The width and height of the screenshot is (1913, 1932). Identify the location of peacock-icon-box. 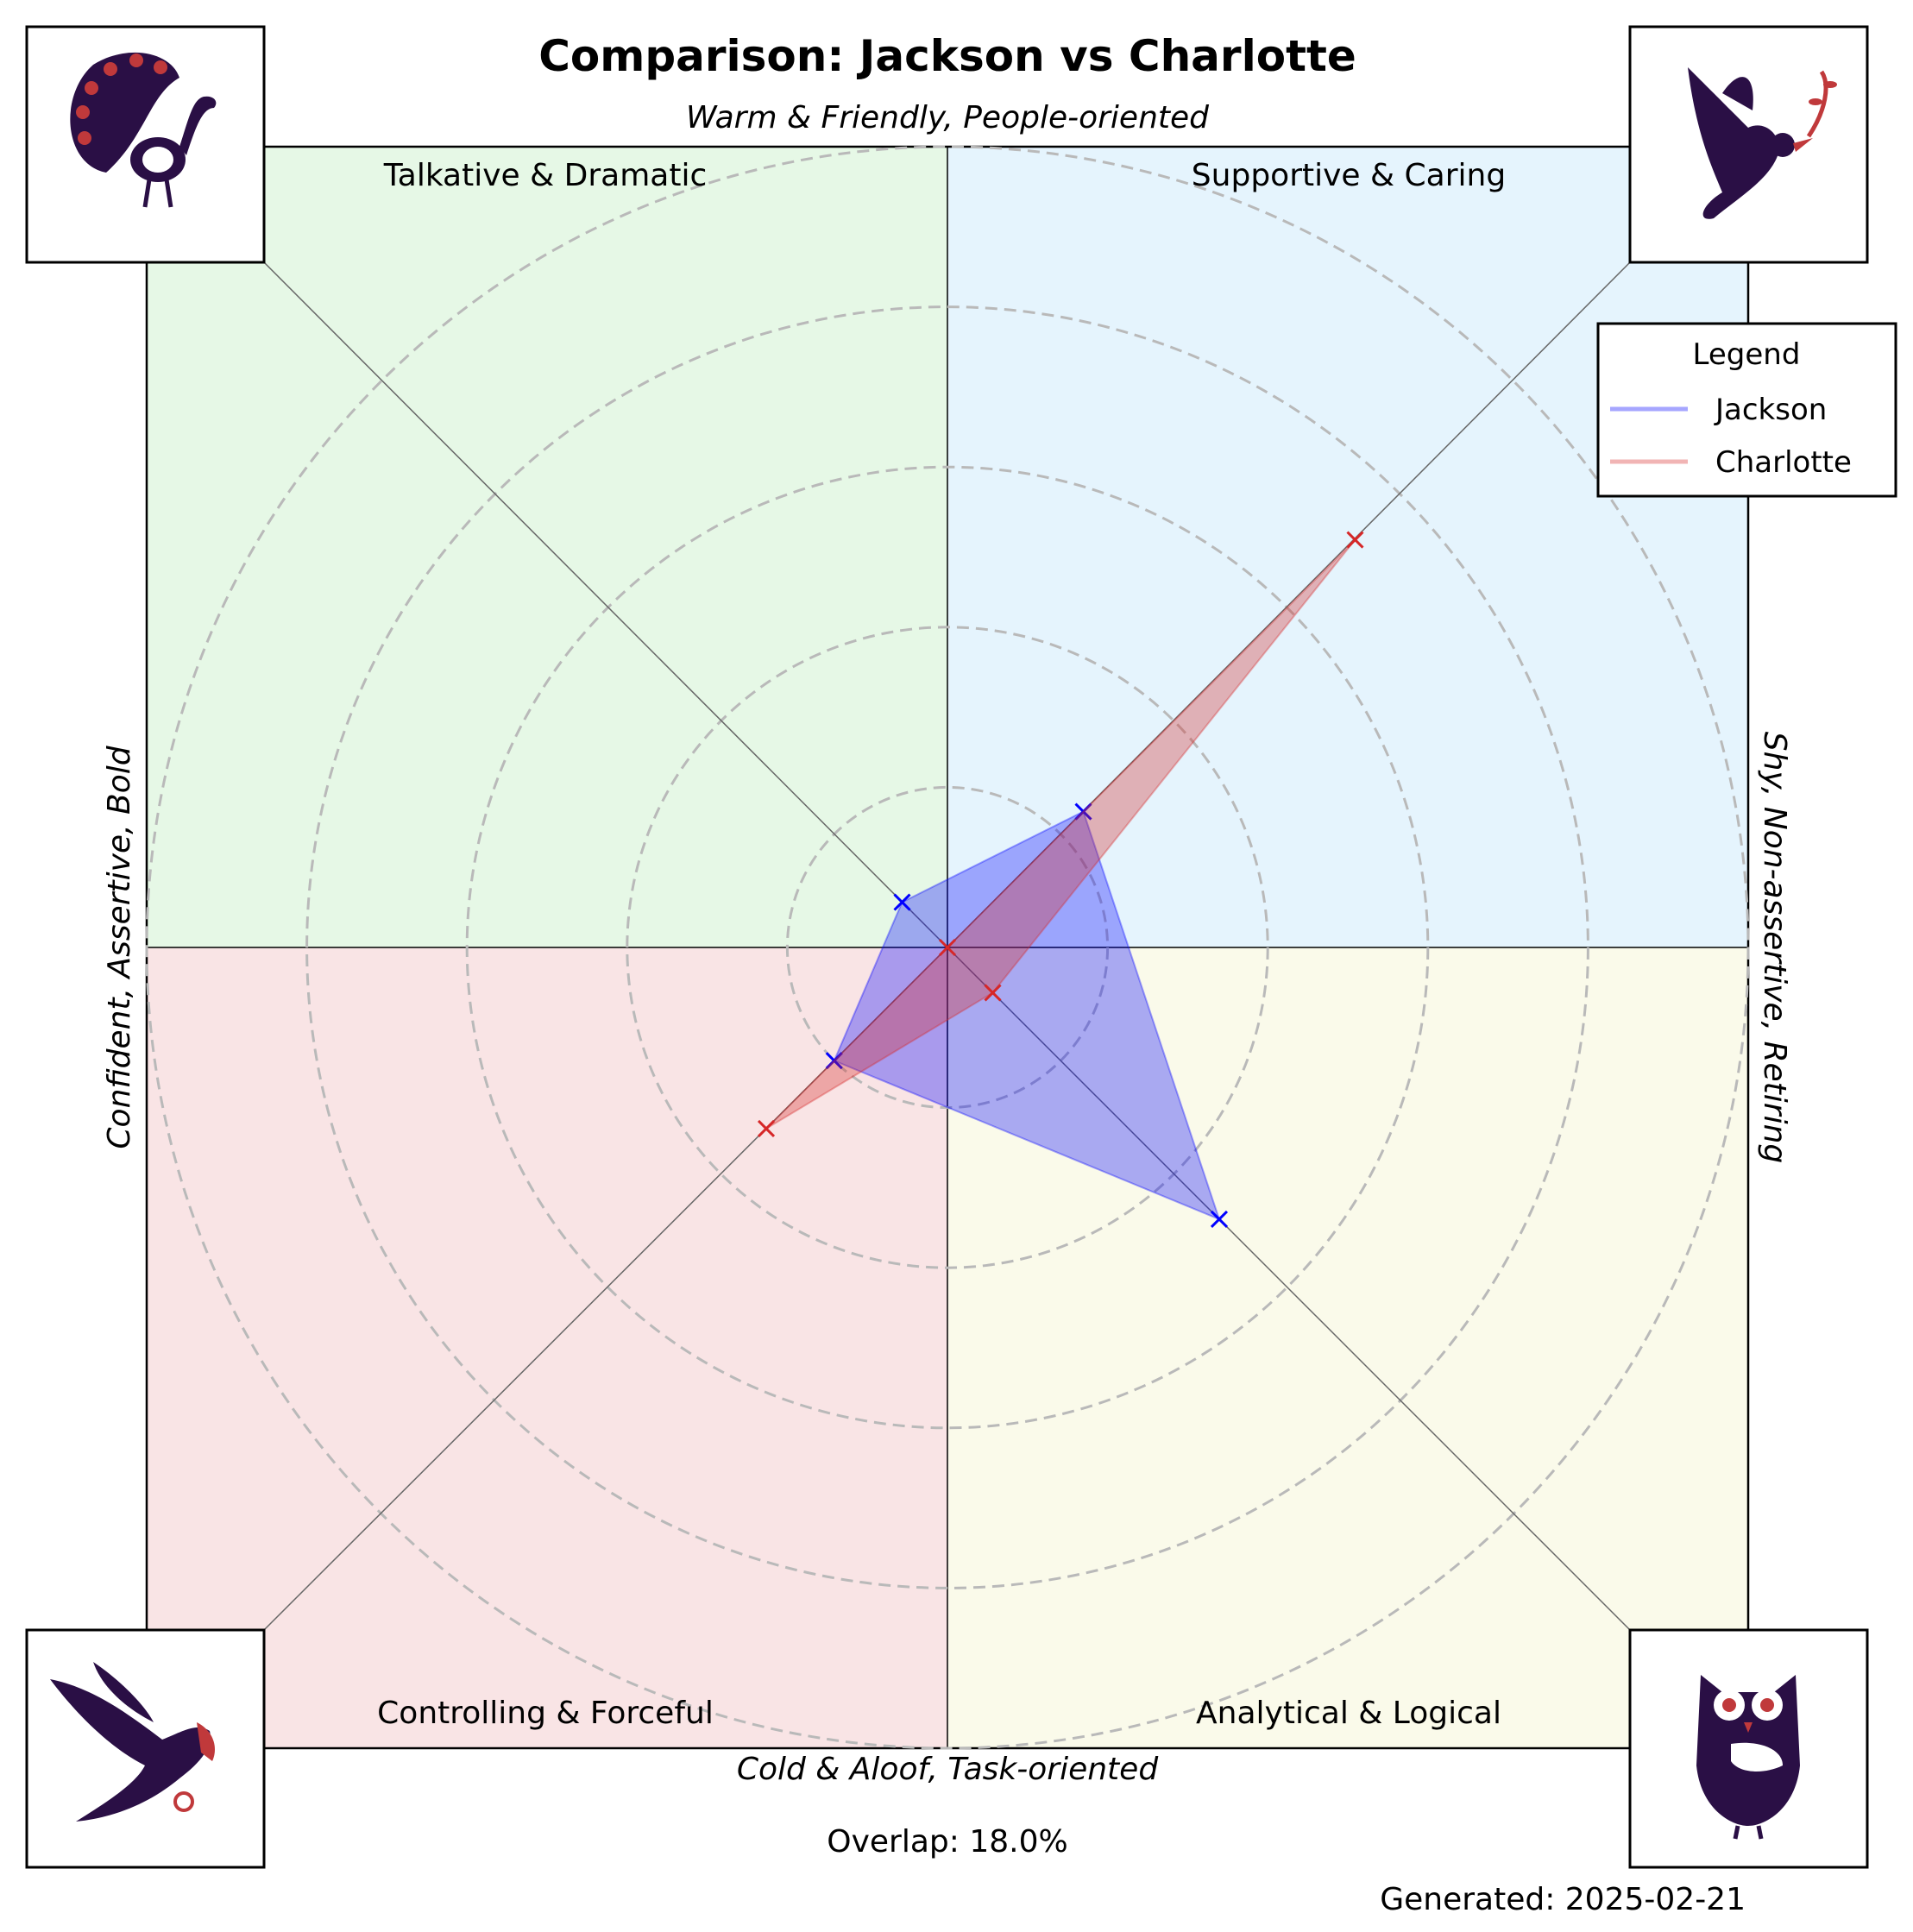
(145, 144).